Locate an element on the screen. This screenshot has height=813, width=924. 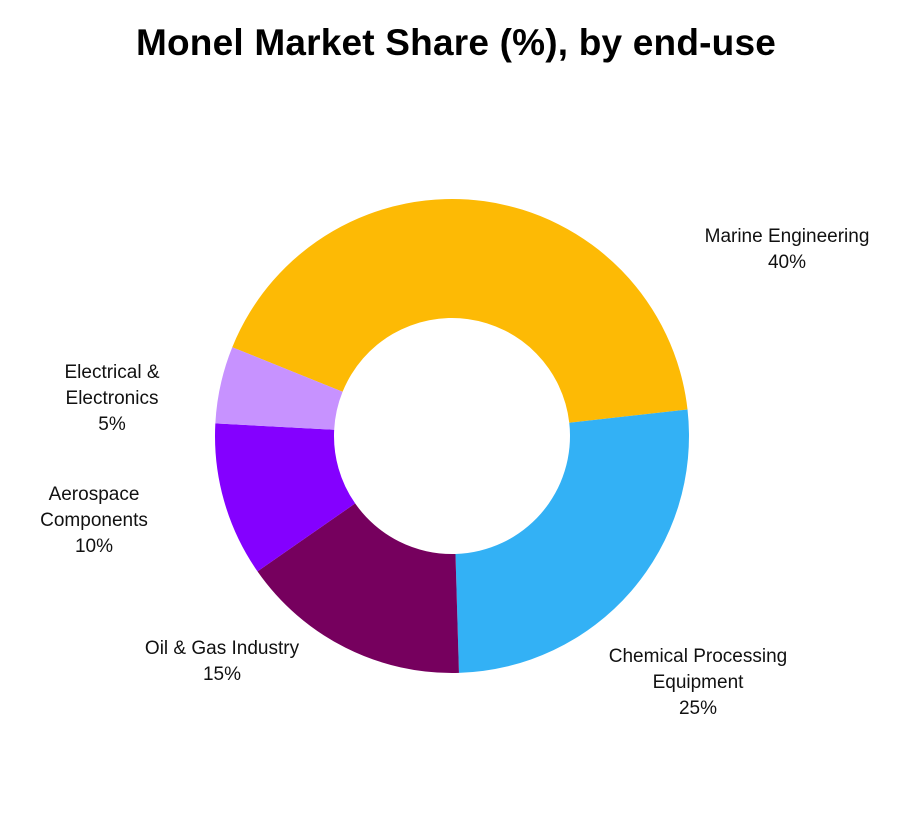
chart-title: Monel Market Share (%), by end-use is located at coordinates (456, 42).